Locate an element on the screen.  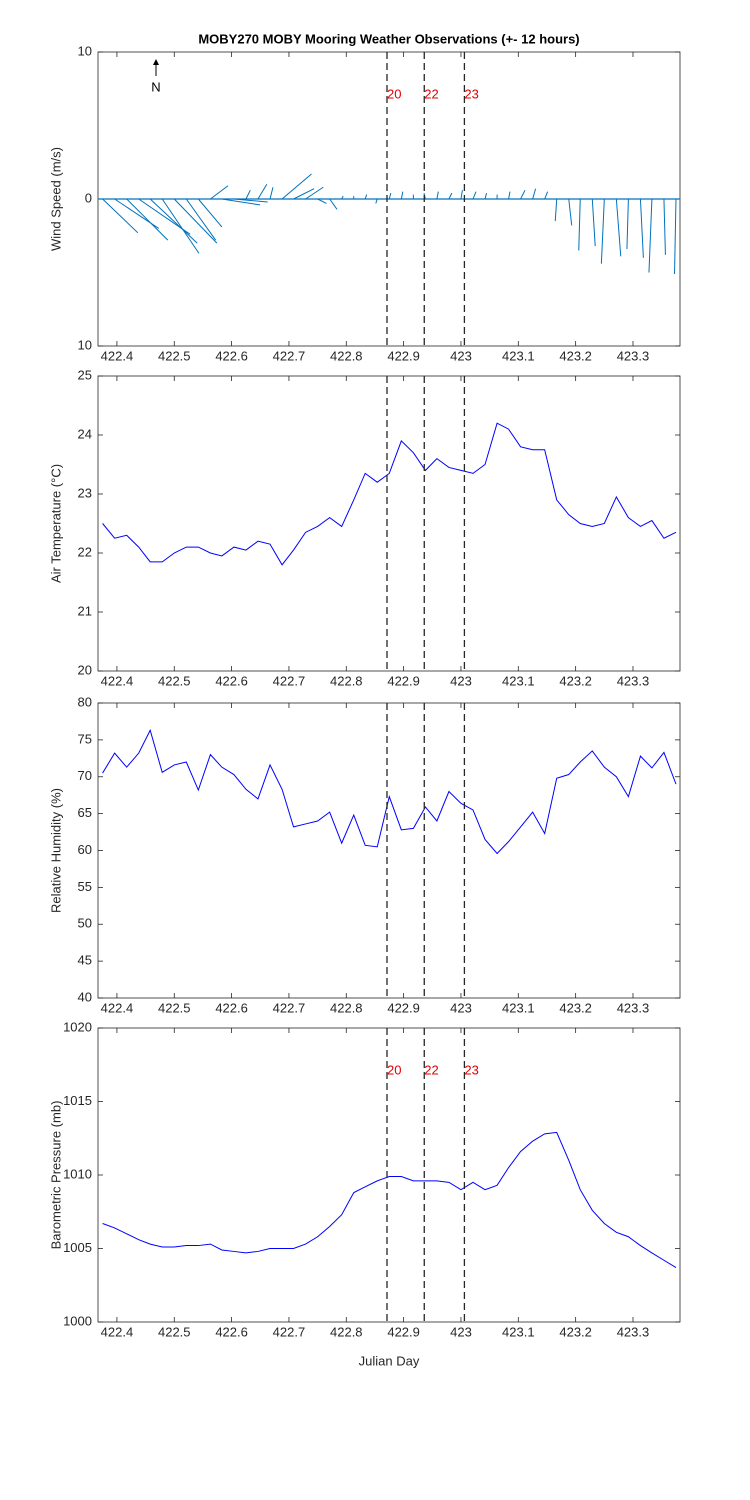
y-tick-label: 1005 is located at coordinates (77, 1247).